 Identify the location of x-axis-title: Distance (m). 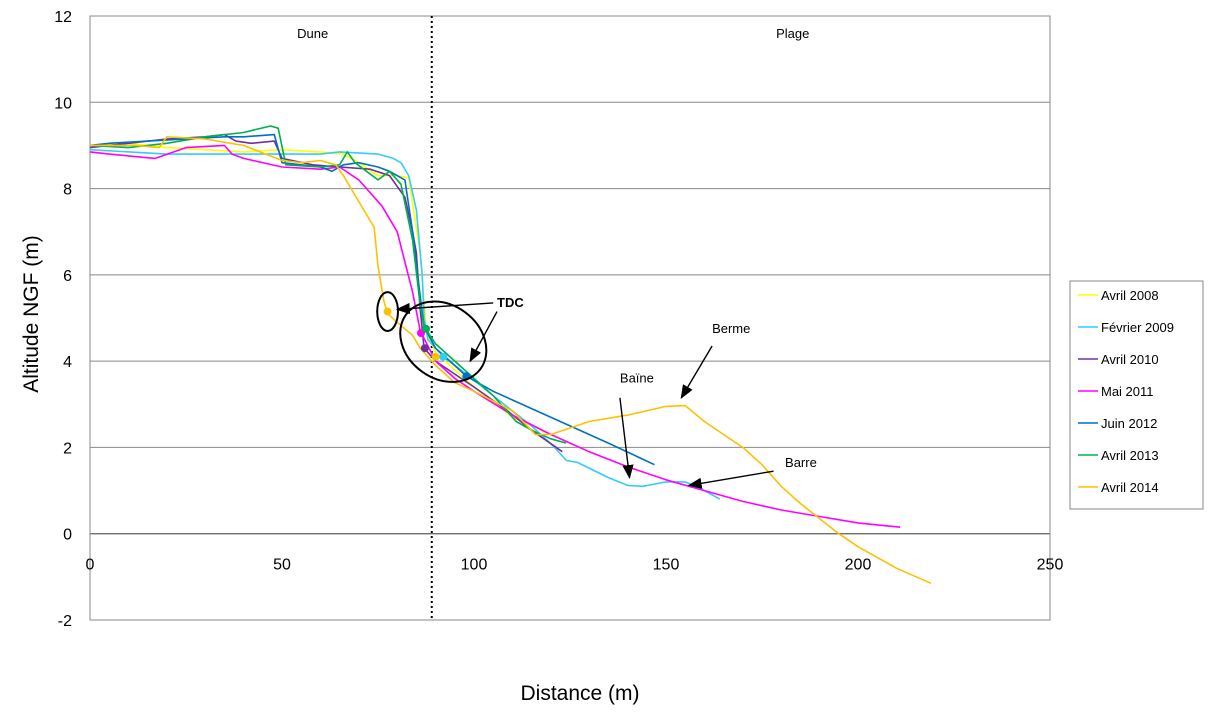
(579, 693).